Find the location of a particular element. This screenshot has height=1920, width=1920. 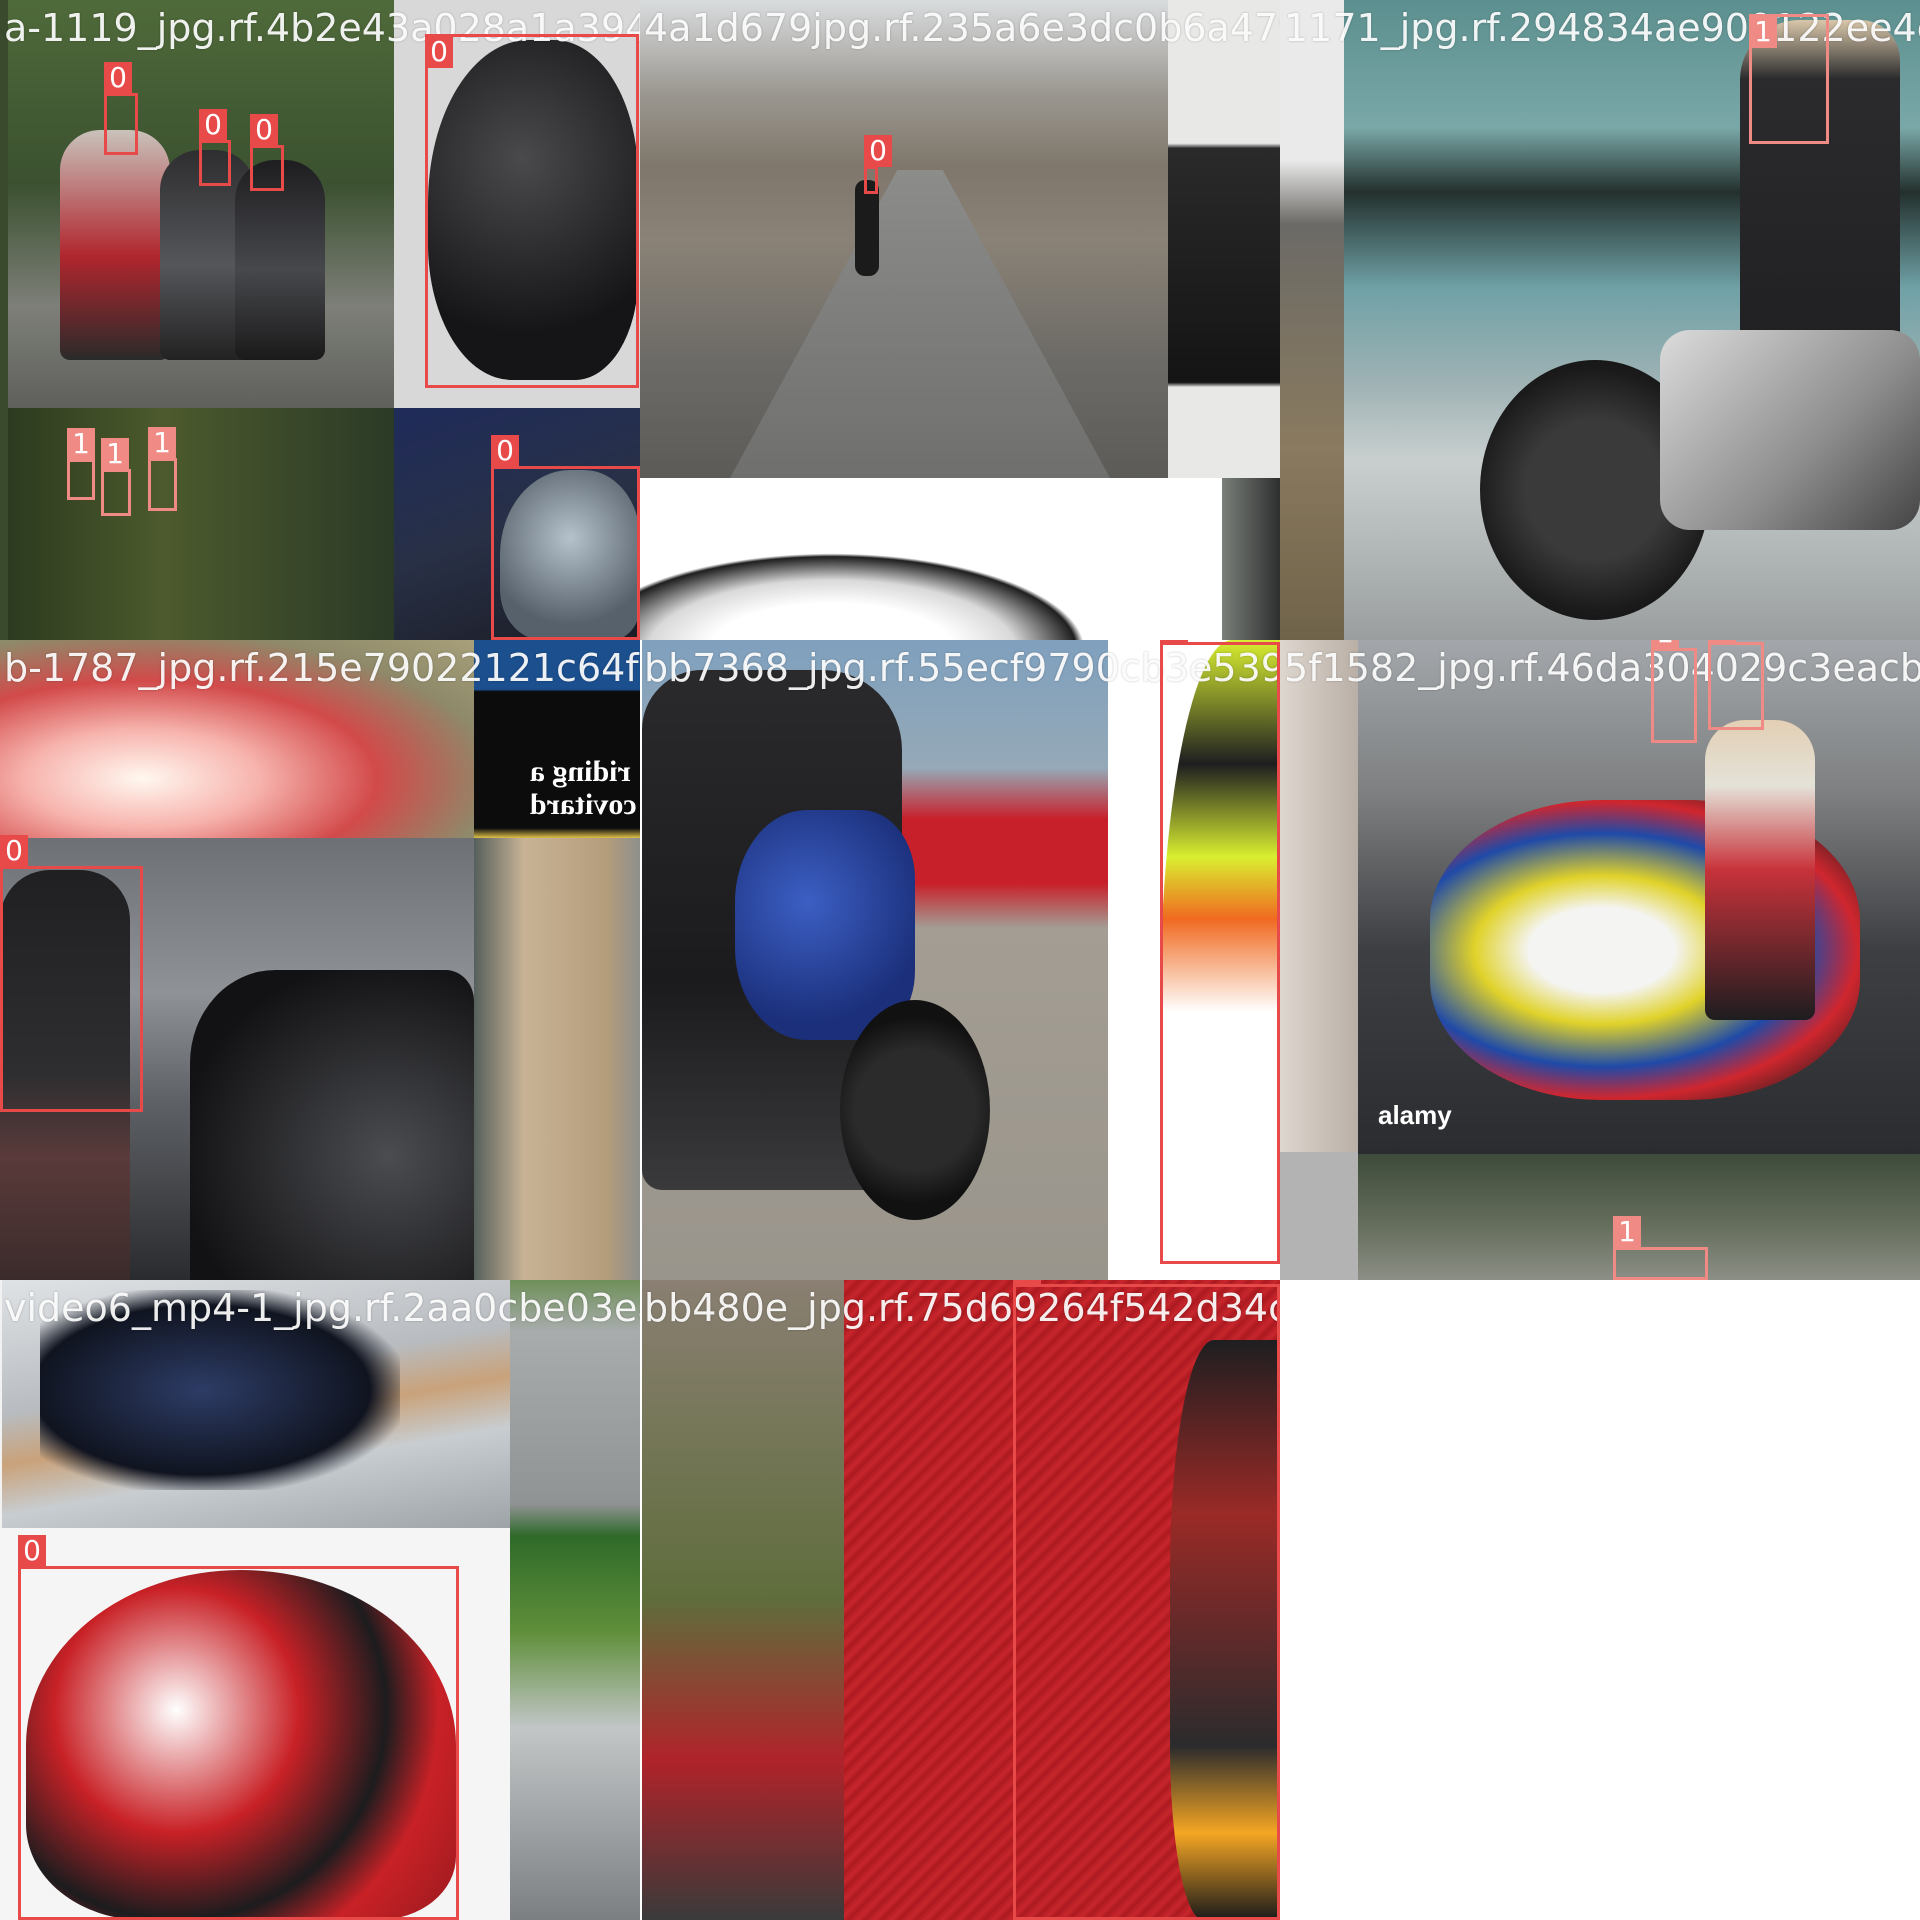

empty-tile is located at coordinates (1600, 1600).